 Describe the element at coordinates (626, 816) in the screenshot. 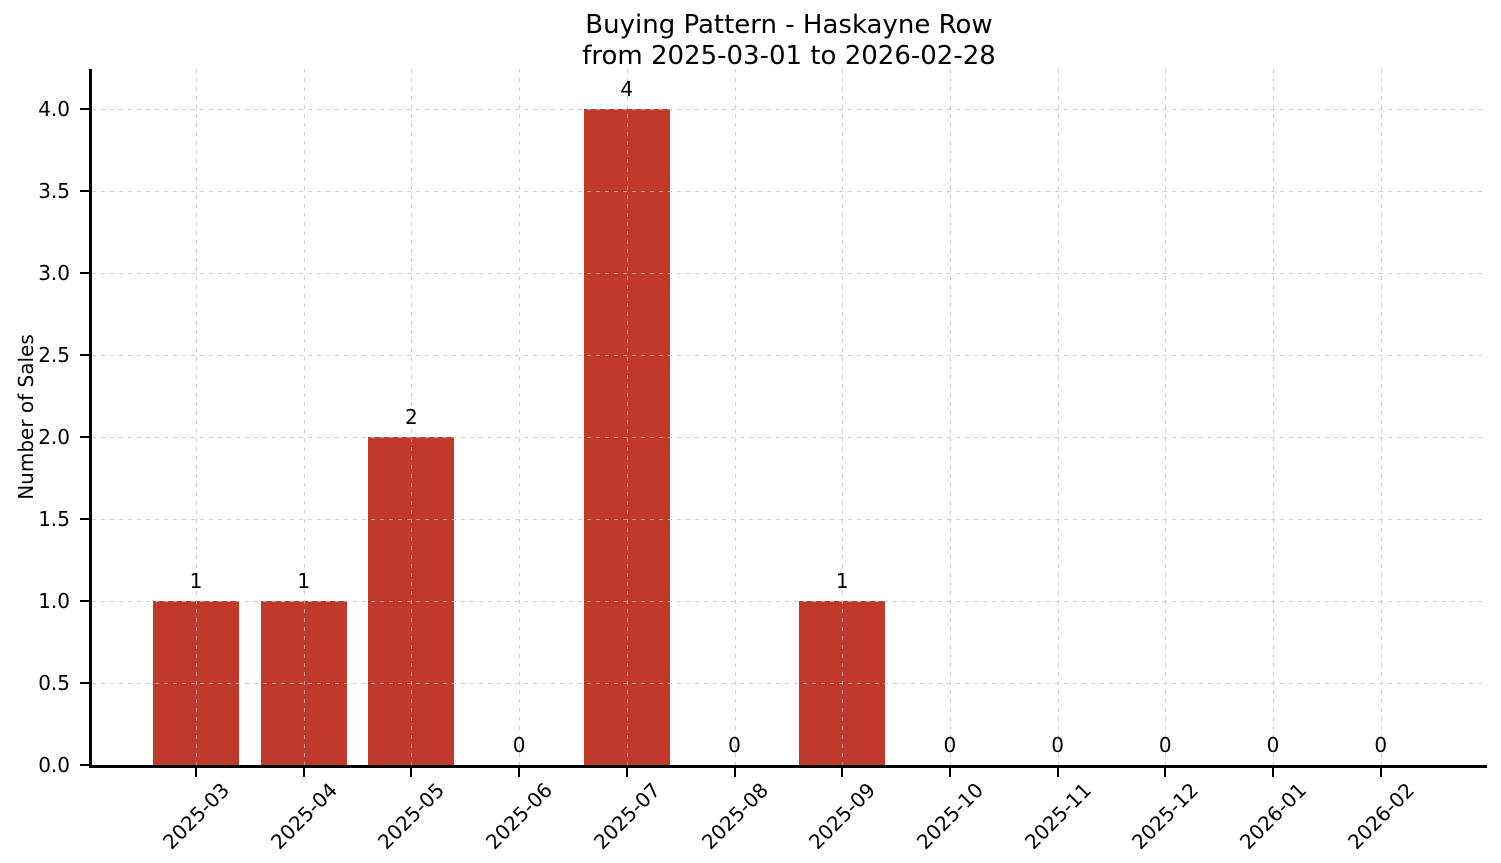

I see `x-tick-label-2025-07: 2025-07` at that location.